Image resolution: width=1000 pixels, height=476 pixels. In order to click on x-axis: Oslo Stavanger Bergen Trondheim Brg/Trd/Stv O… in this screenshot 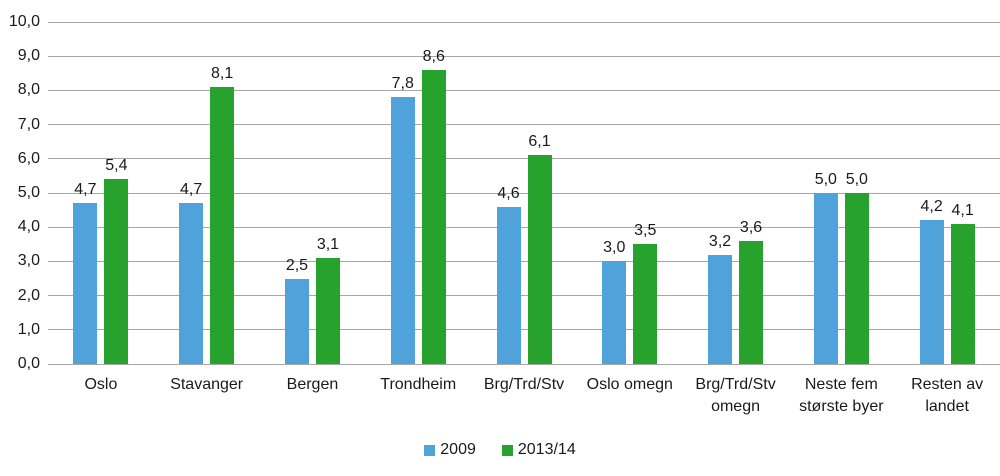, I will do `click(524, 399)`.